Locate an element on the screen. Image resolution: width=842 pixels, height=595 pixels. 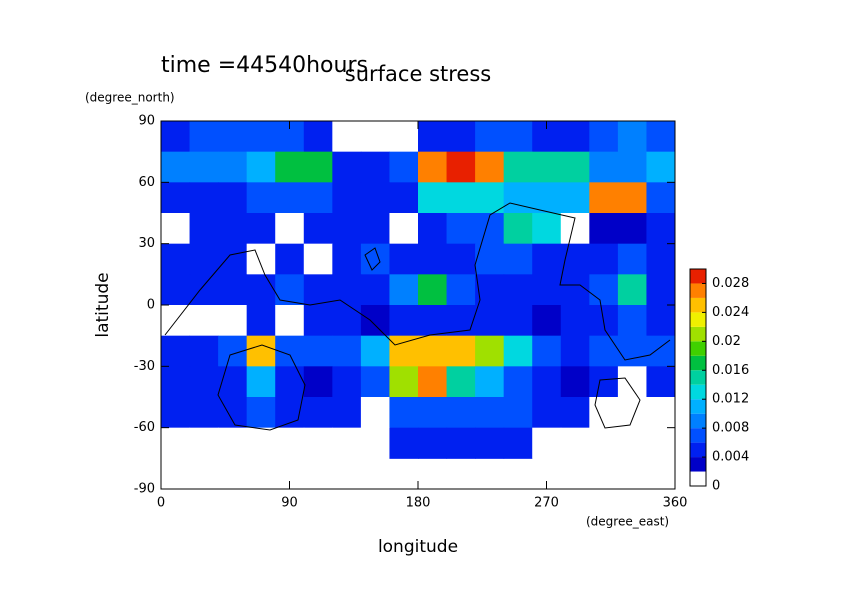
y-unit: (degree_north) is located at coordinates (130, 98).